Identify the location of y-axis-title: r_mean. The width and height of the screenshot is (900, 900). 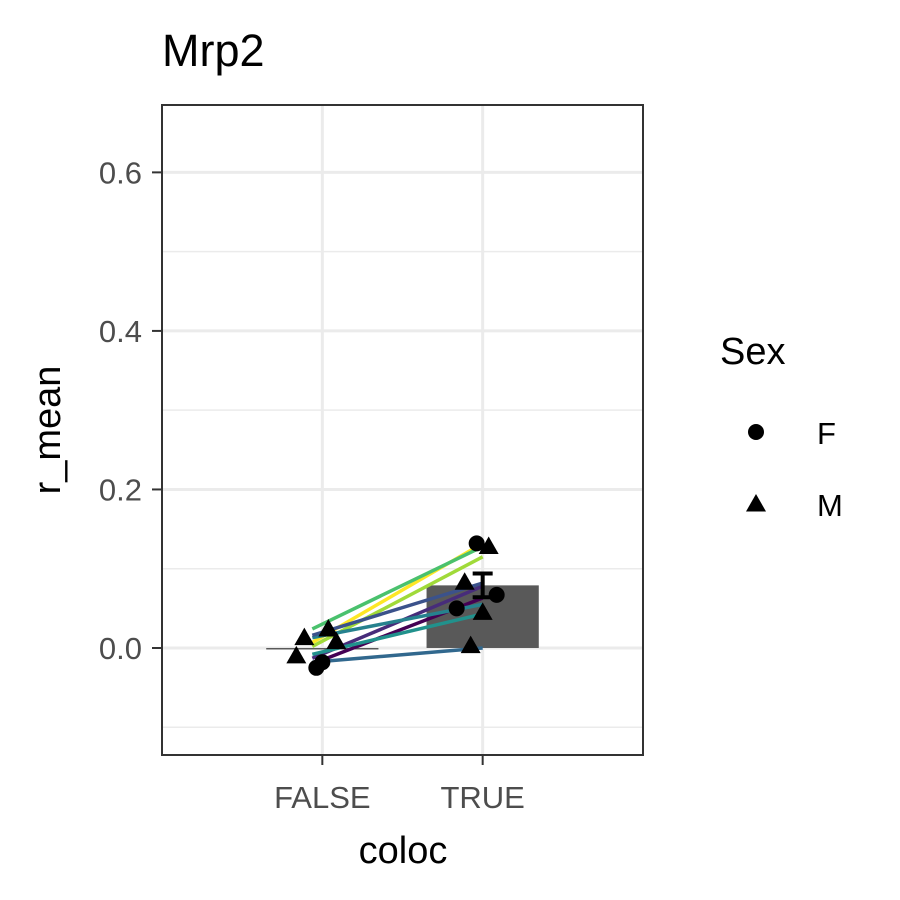
(48, 430).